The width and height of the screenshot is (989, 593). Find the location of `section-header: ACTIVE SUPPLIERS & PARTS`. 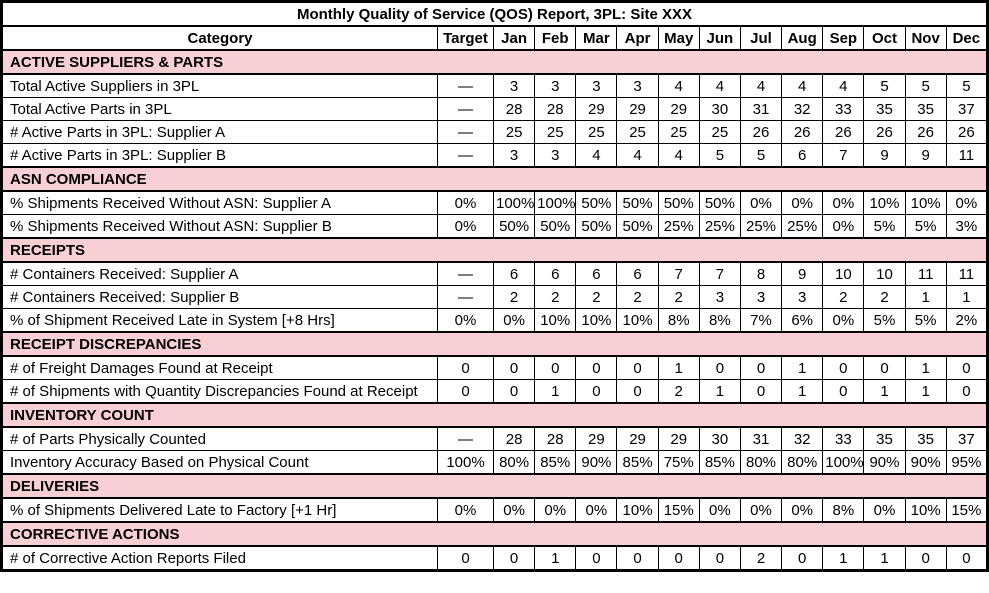

section-header: ACTIVE SUPPLIERS & PARTS is located at coordinates (494, 62).